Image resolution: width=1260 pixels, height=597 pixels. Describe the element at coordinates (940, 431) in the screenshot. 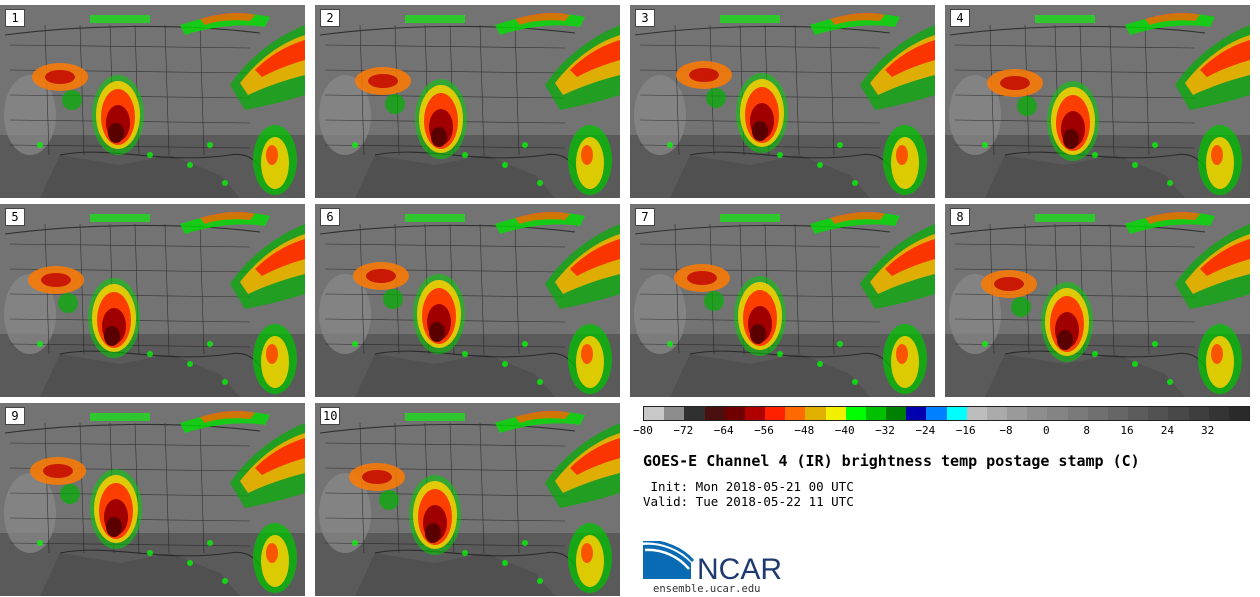

I see `colorbar-ticks: −80 −72 −64 −56 −48 −40 −32 −24 −16 −8 0 8 16 24 32` at that location.